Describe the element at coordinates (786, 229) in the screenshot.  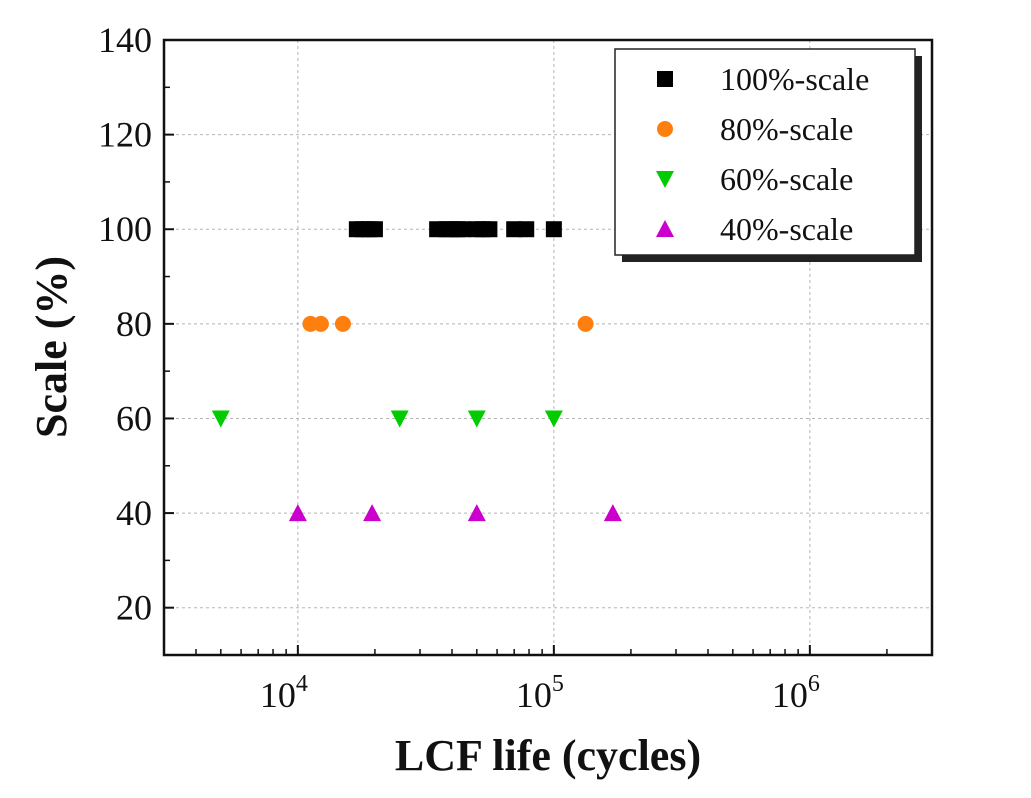
I see `legend-label: 40%-scale` at that location.